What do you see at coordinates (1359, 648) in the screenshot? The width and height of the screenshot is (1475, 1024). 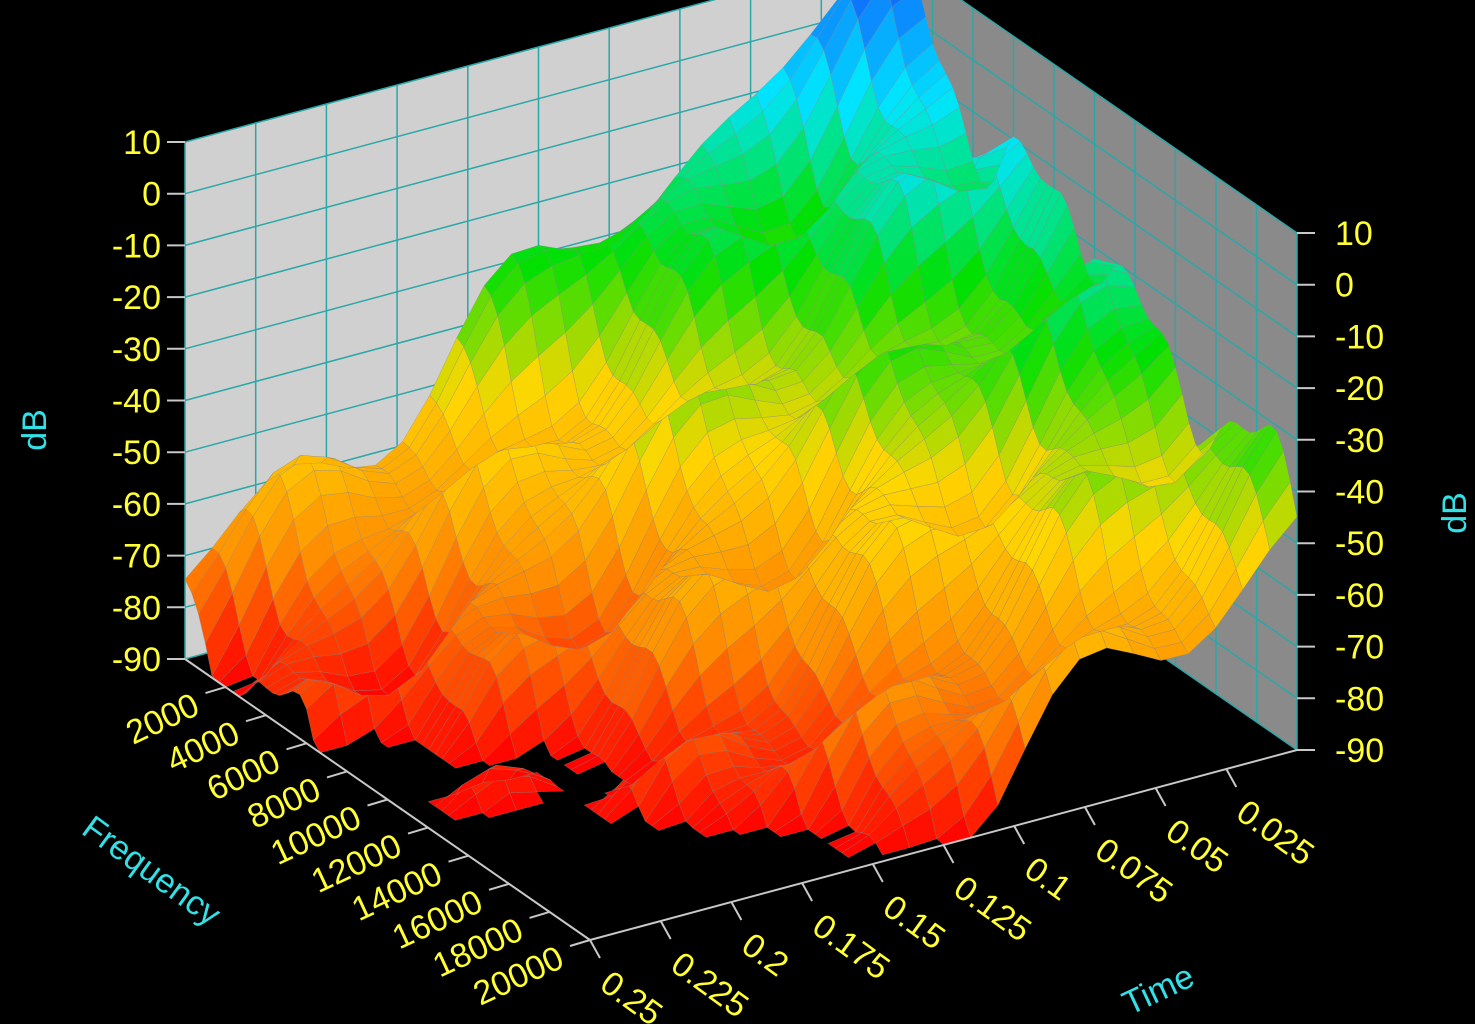 I see `z-tick-label-right: -70` at bounding box center [1359, 648].